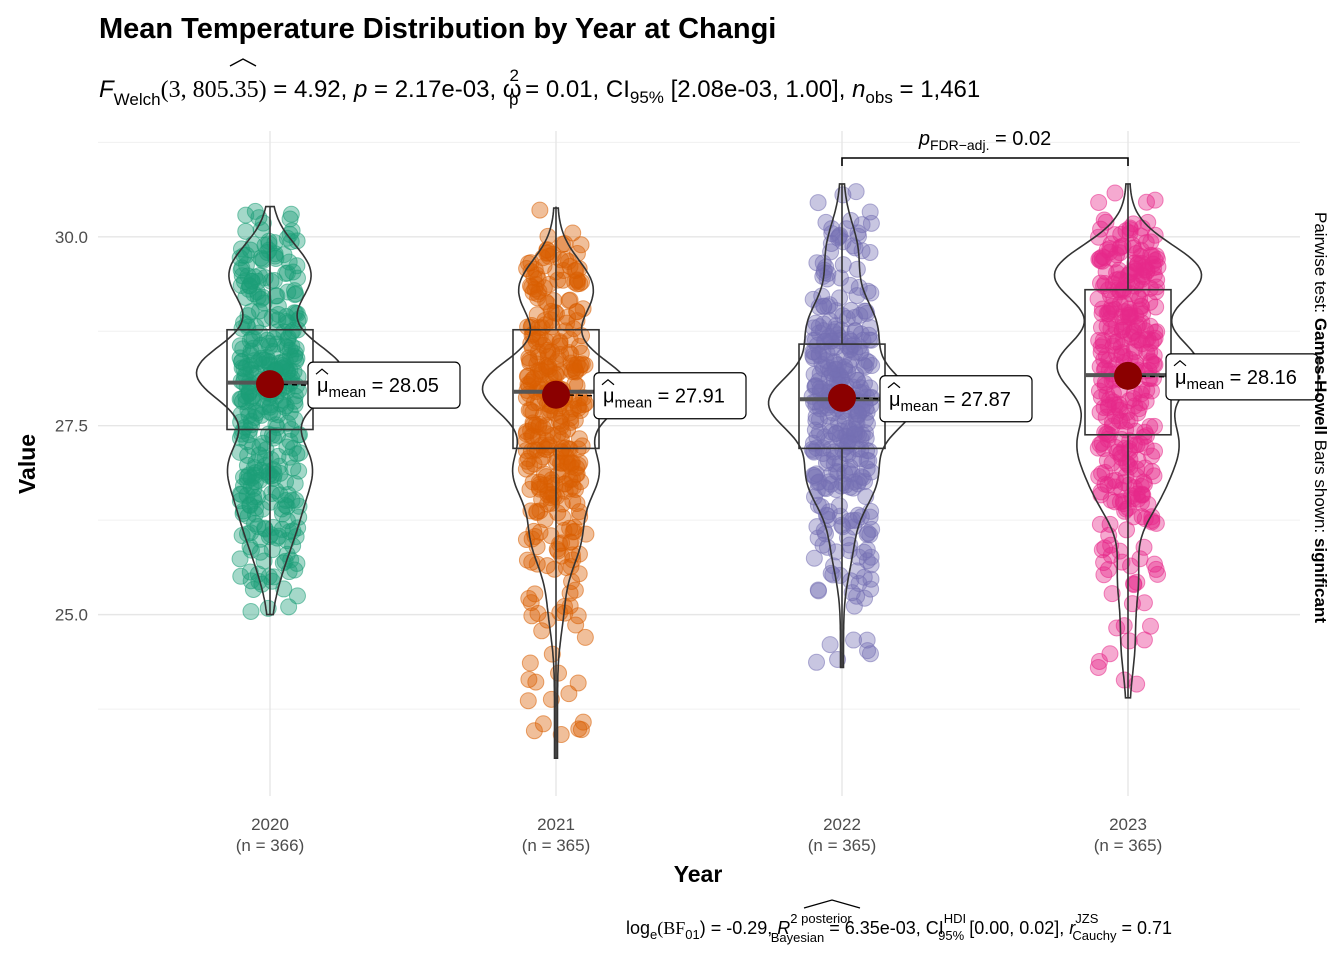 This screenshot has height=960, width=1344. I want to click on pairwise-comparison: pFDR−adj. = 0.02, so click(985, 147).